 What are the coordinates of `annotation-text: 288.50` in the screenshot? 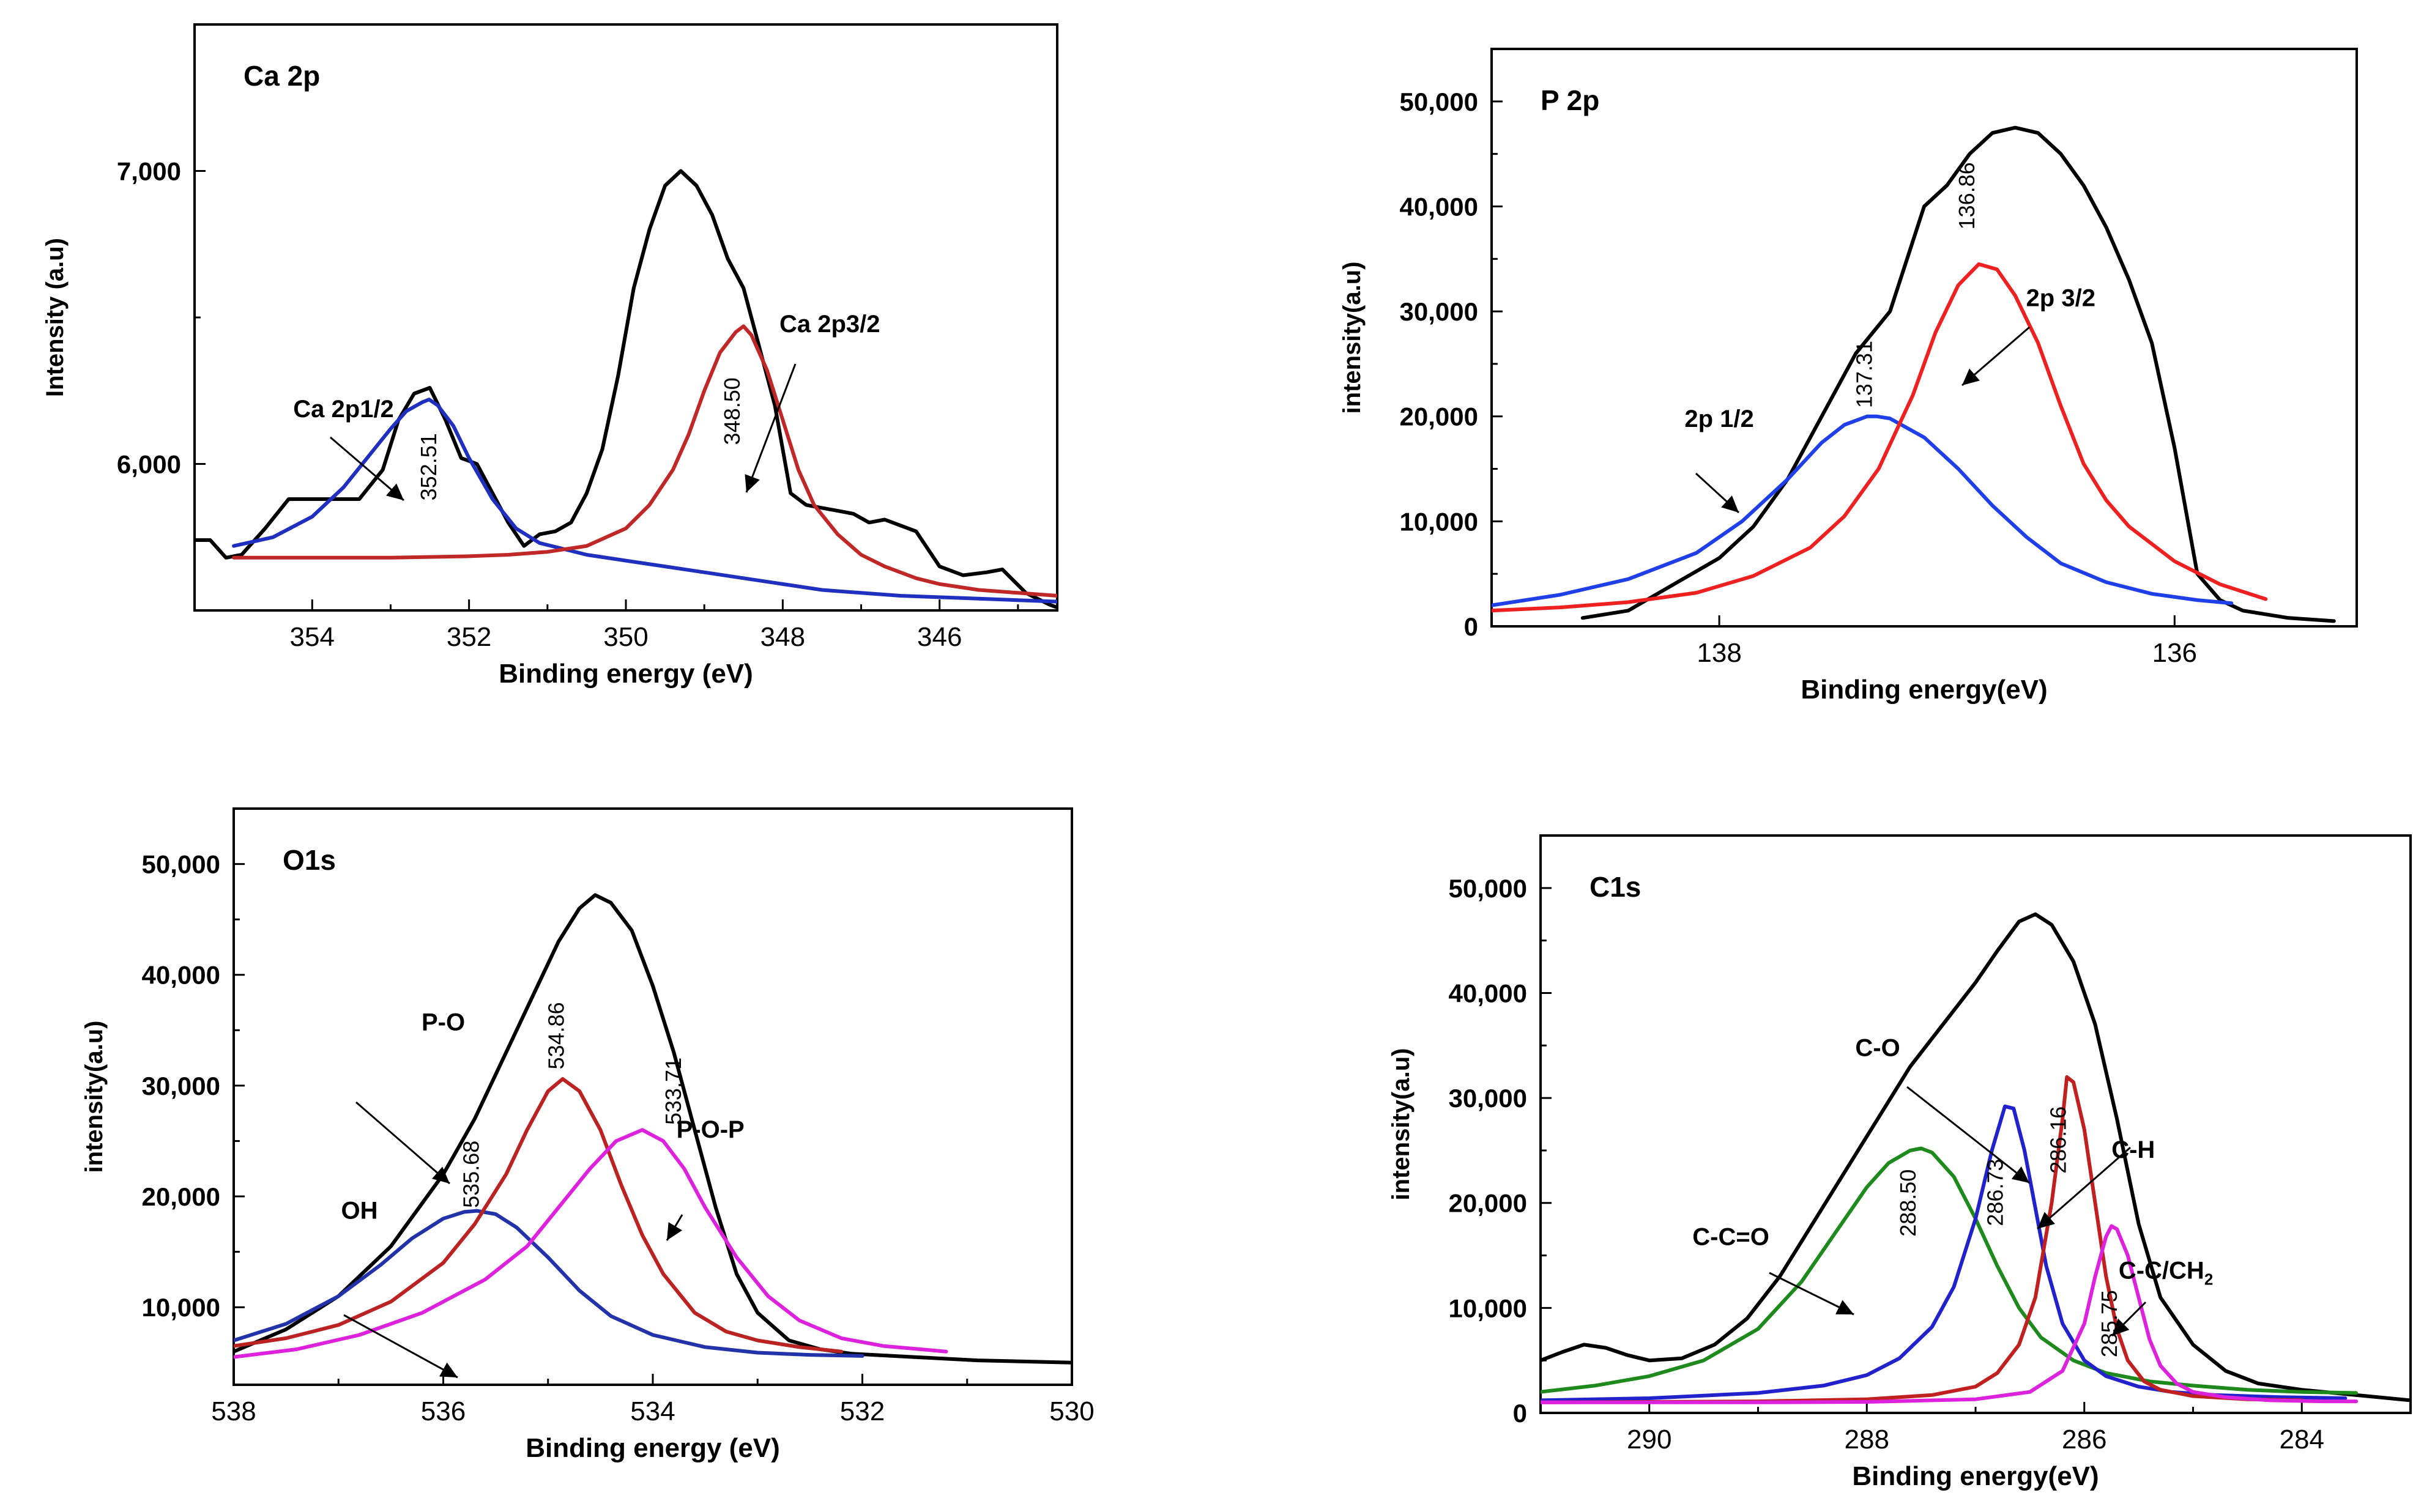 It's located at (1908, 1203).